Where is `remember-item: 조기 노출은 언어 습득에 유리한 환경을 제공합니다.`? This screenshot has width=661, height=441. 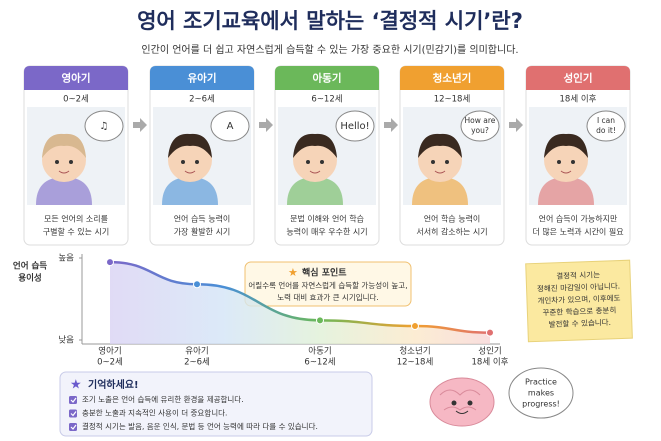 remember-item: 조기 노출은 언어 습득에 유리한 환경을 제공합니다. is located at coordinates (163, 399).